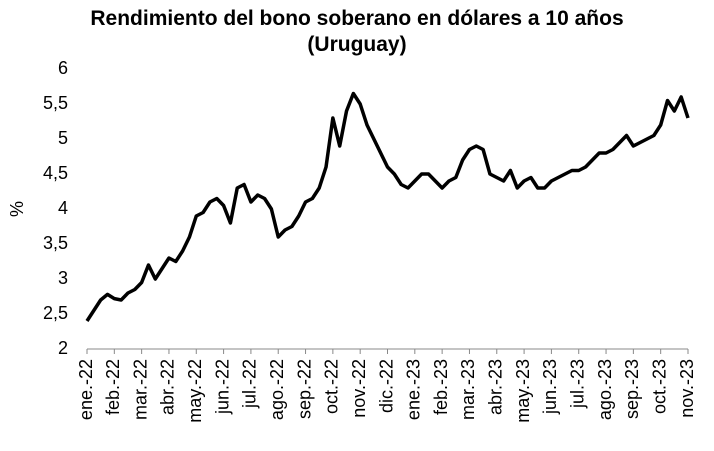  I want to click on x-tick-label: jul.-22, so click(250, 384).